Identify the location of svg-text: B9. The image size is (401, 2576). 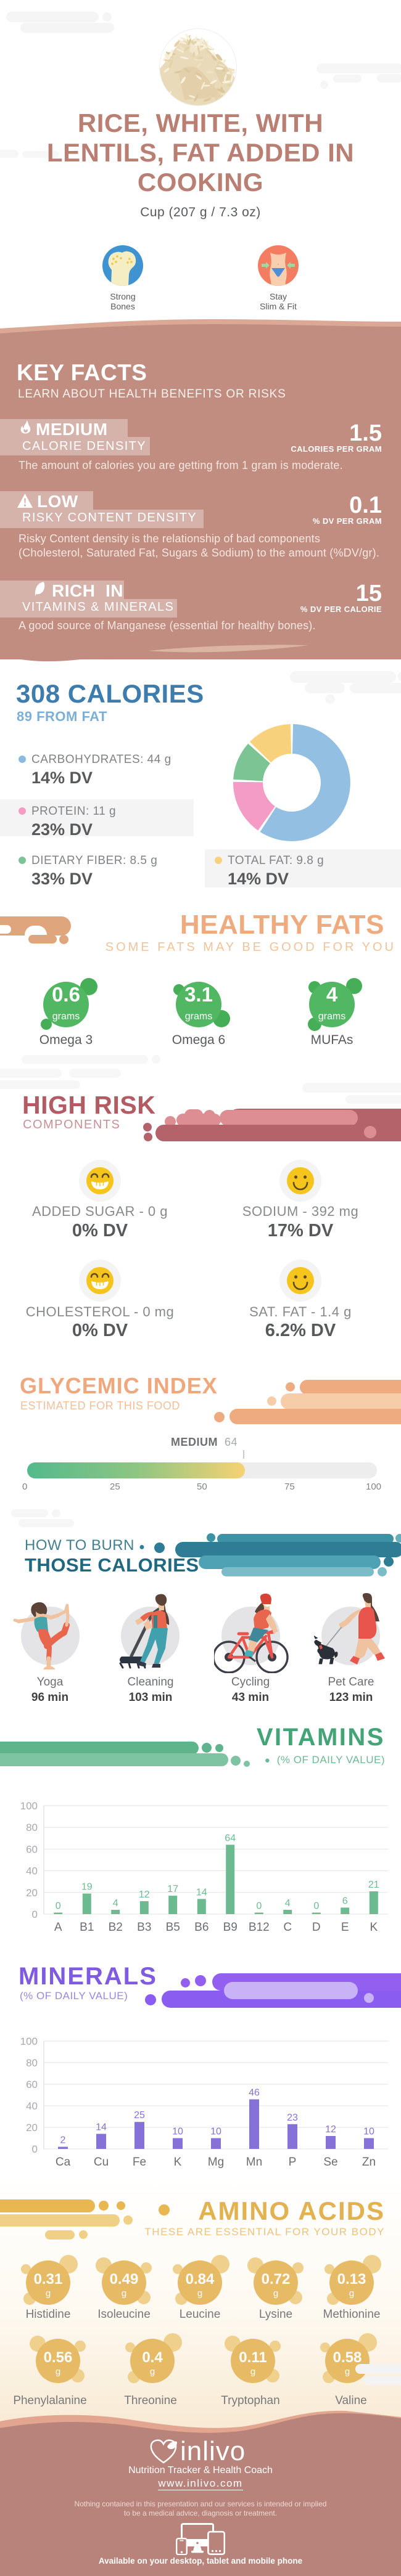
(230, 1928).